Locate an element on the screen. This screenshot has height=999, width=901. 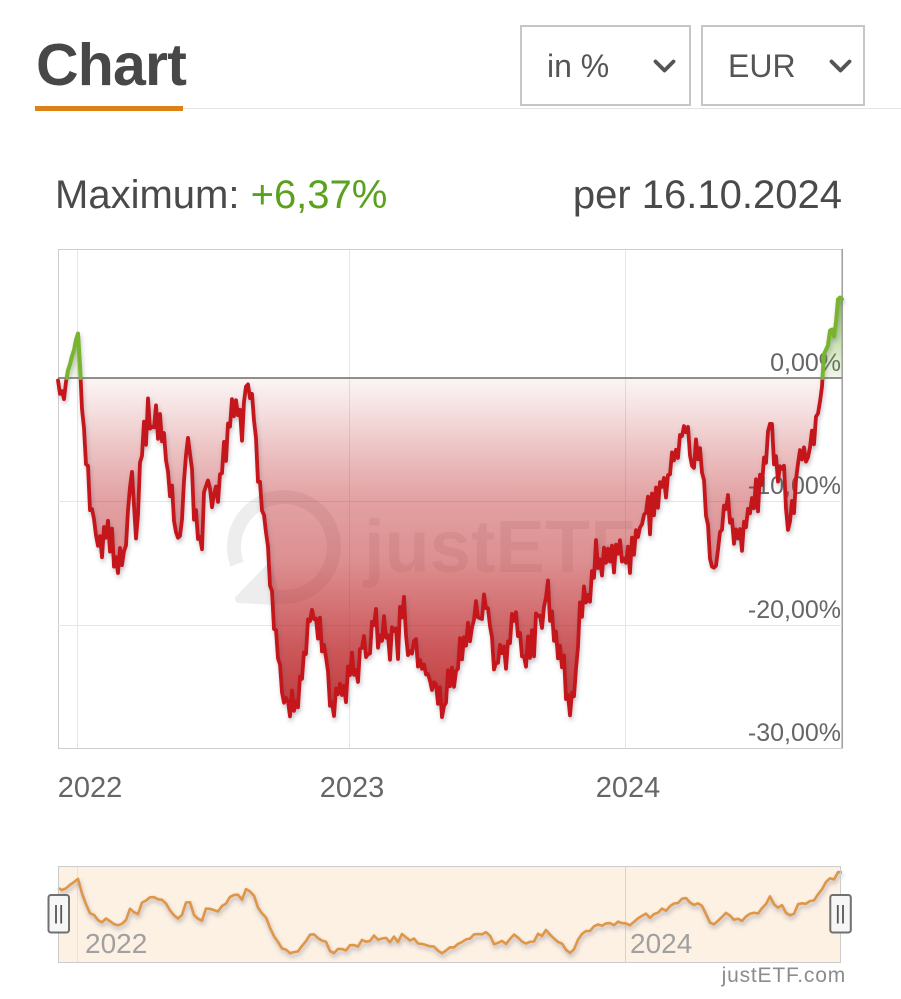
svg-text: justETF.com is located at coordinates (783, 975).